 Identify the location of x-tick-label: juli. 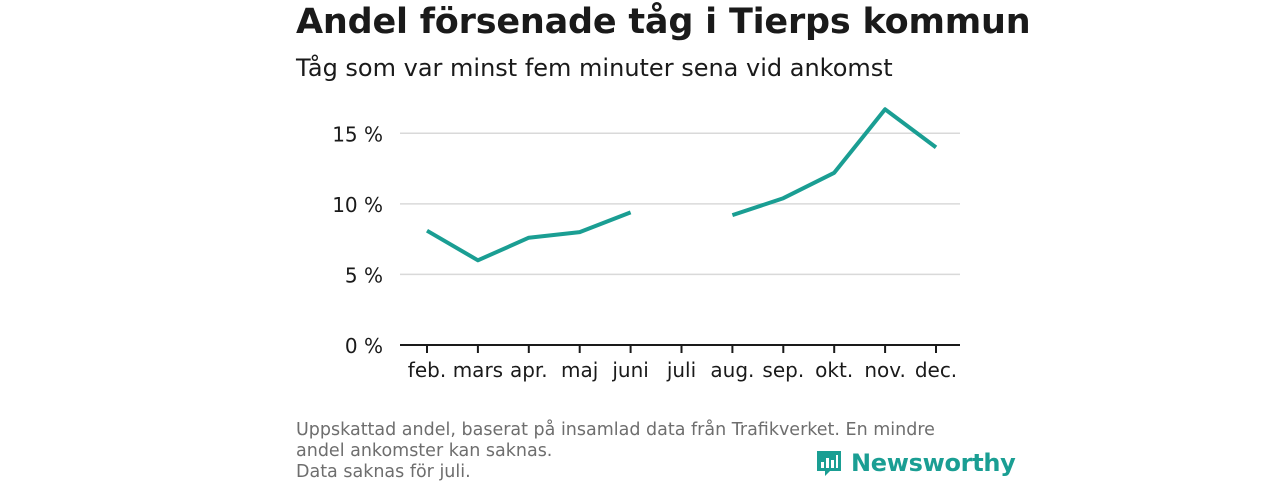
(681, 370).